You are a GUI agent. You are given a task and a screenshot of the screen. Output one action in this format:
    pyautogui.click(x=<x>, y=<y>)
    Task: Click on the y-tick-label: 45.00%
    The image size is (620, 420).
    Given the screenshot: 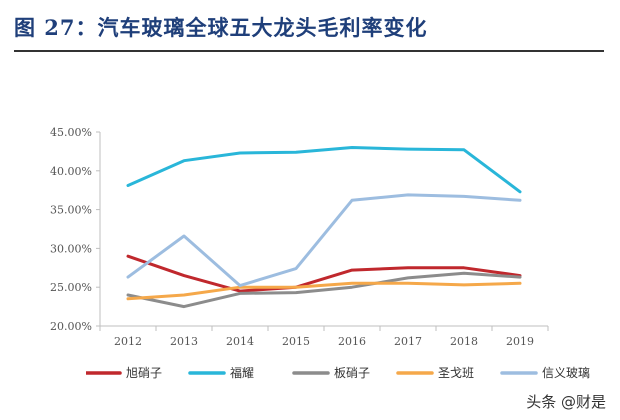 What is the action you would take?
    pyautogui.click(x=71, y=132)
    